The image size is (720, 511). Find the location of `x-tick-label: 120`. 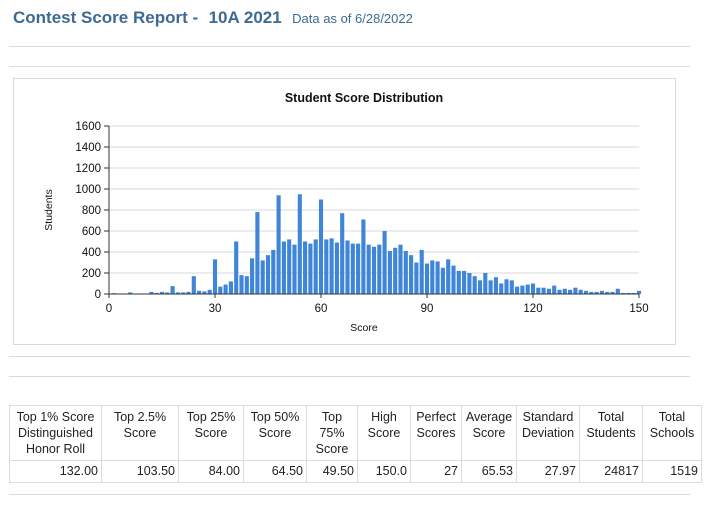

x-tick-label: 120 is located at coordinates (532, 309).